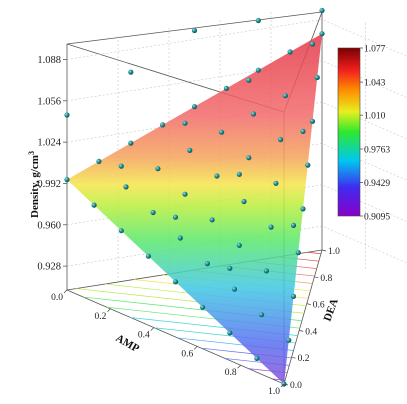 The image size is (407, 404). Describe the element at coordinates (296, 386) in the screenshot. I see `y-tick-label: 0.0` at that location.